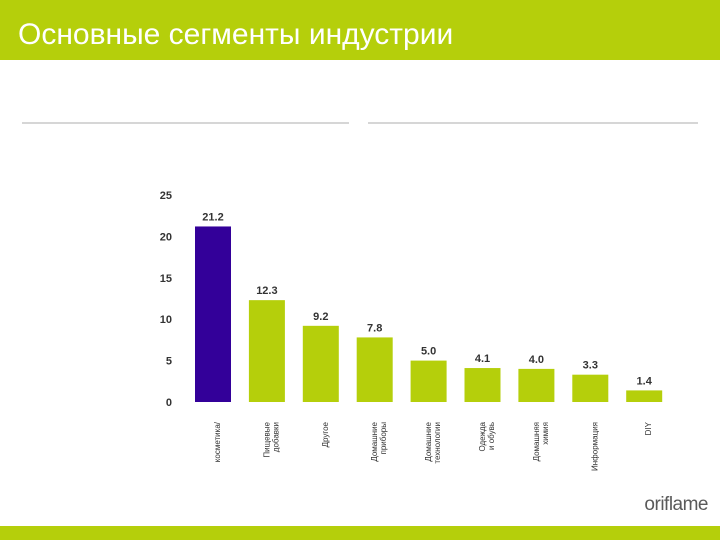  I want to click on category-label-line: косметика/, so click(217, 441).